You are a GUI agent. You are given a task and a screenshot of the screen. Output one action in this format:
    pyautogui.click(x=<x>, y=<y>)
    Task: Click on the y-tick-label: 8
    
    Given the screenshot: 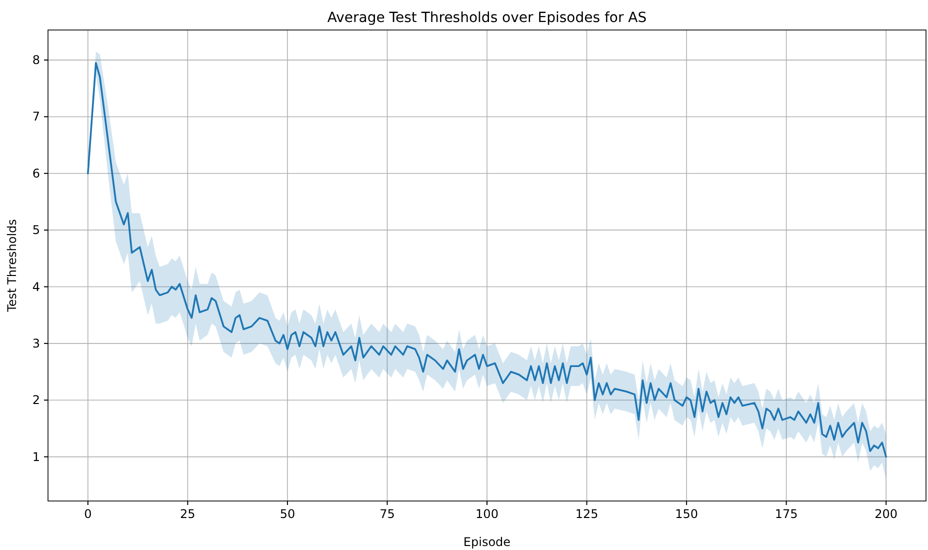 What is the action you would take?
    pyautogui.click(x=36, y=60)
    